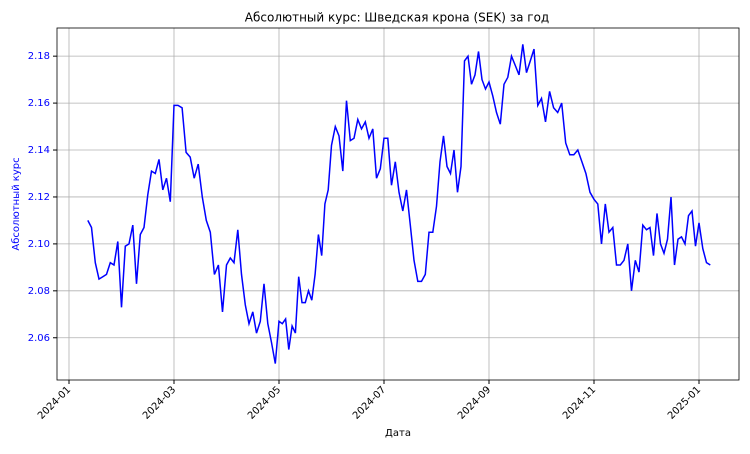 The image size is (750, 454). Describe the element at coordinates (579, 402) in the screenshot. I see `x-tick-label: 2024-11` at that location.